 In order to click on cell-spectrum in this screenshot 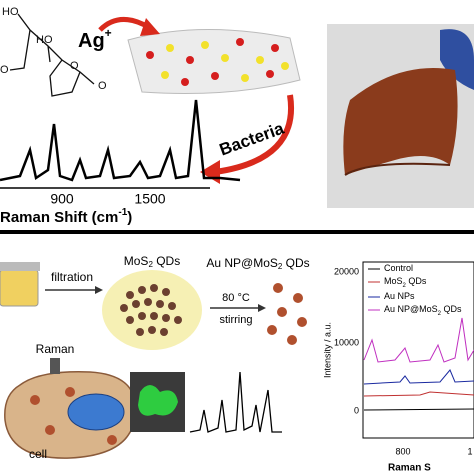, I will do `click(235, 402)`.